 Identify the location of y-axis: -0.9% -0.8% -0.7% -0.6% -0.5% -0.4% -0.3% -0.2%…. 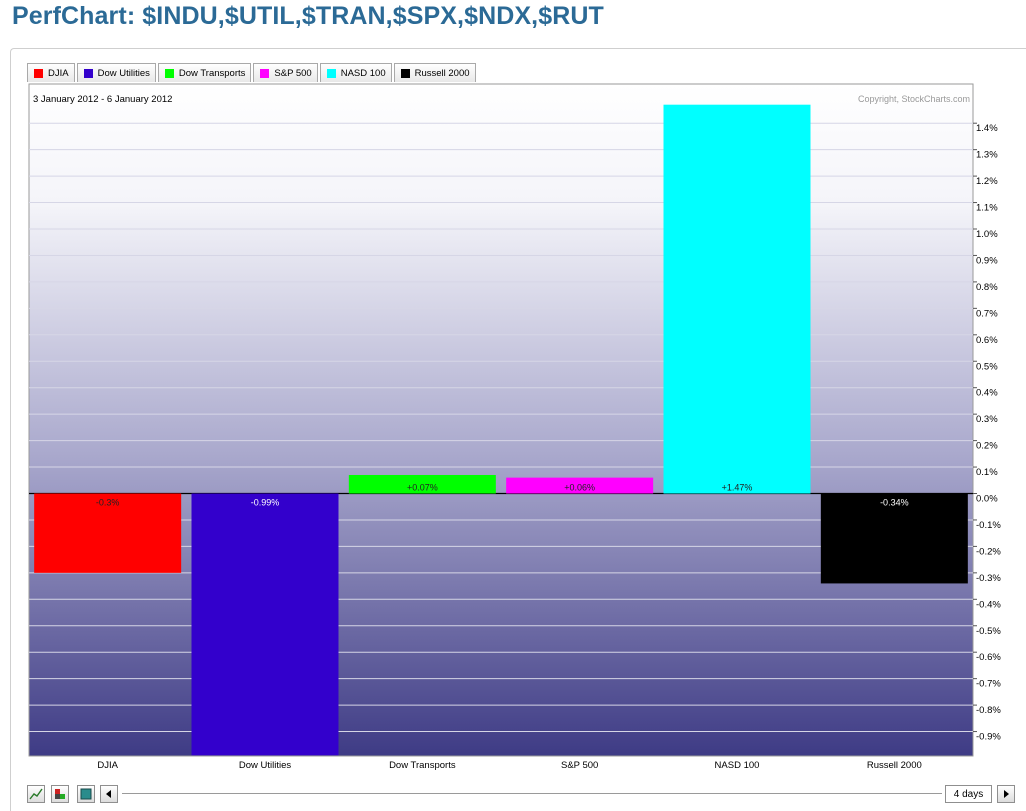
(987, 432).